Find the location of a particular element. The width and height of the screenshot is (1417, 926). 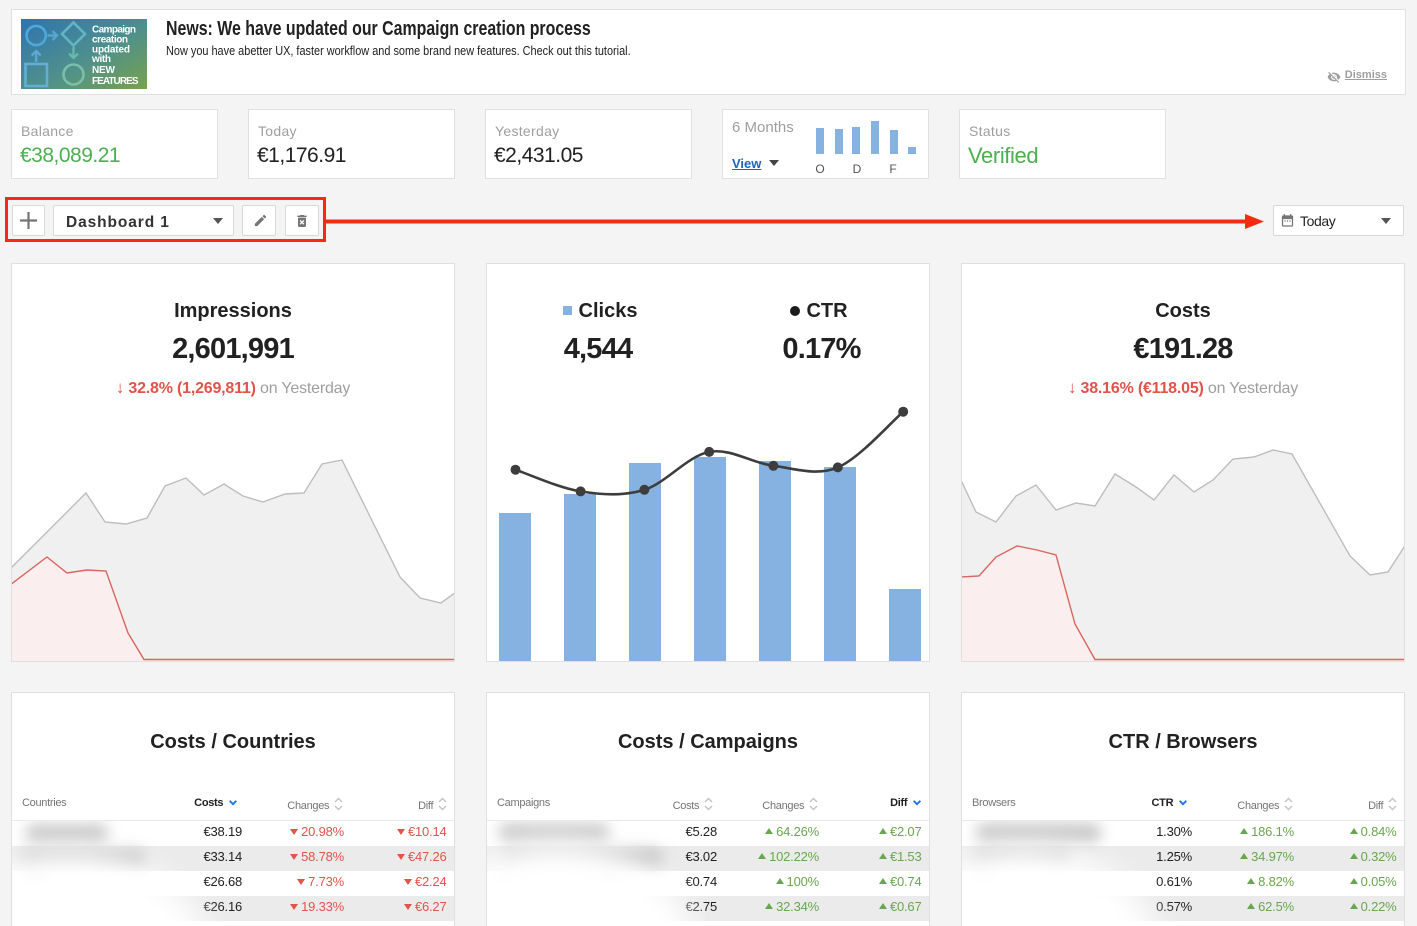

svg-text: creation is located at coordinates (110, 40).